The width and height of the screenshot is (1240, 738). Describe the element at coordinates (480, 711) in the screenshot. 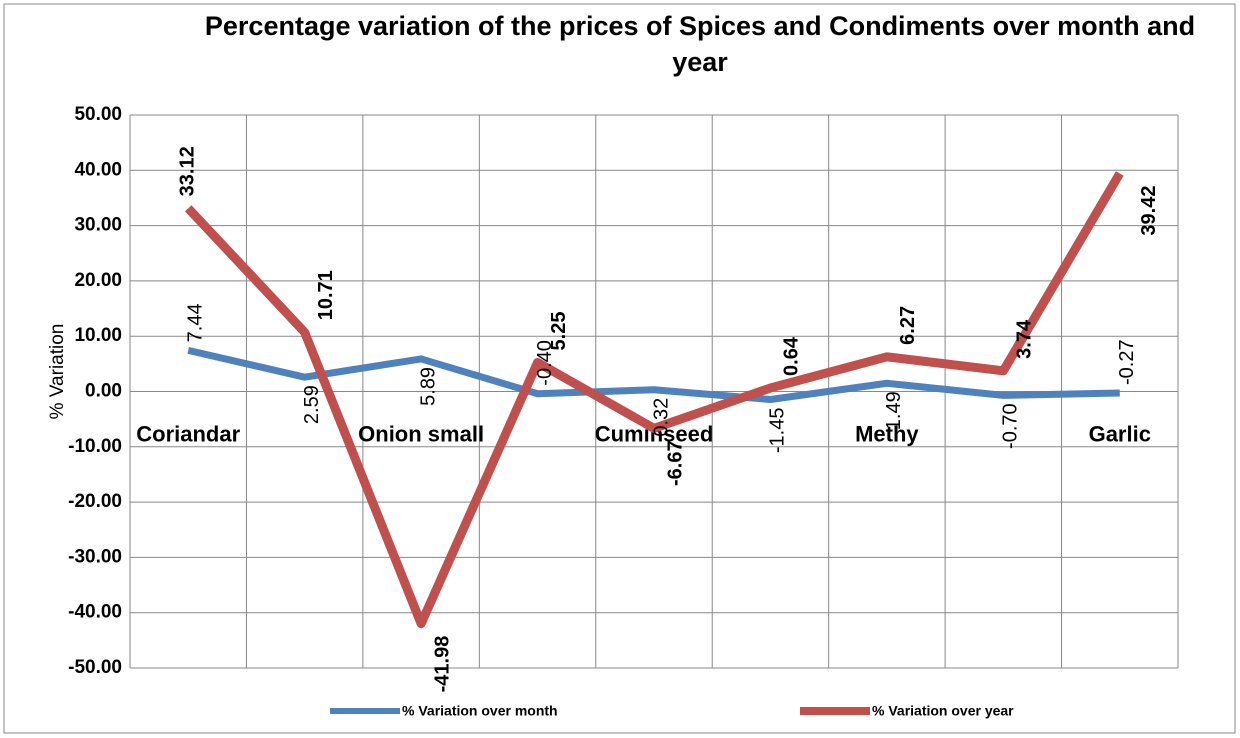

I see `legend-label: % Variation over month` at that location.